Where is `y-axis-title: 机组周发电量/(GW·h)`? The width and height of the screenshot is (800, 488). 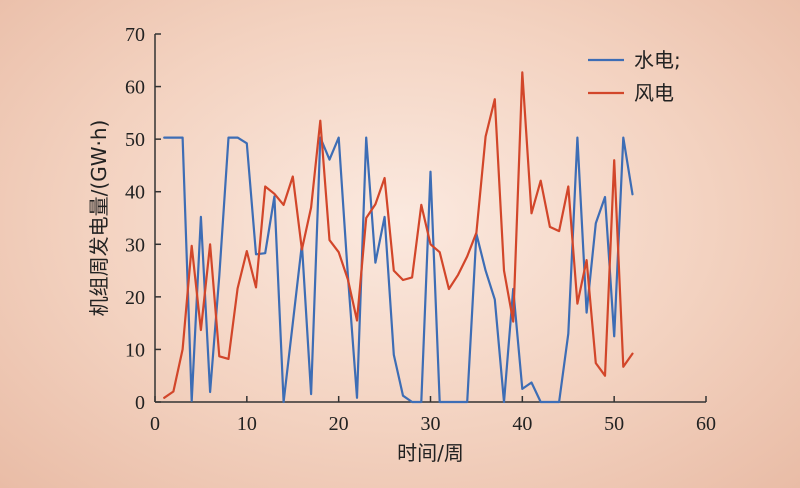
y-axis-title: 机组周发电量/(GW·h) is located at coordinates (99, 218).